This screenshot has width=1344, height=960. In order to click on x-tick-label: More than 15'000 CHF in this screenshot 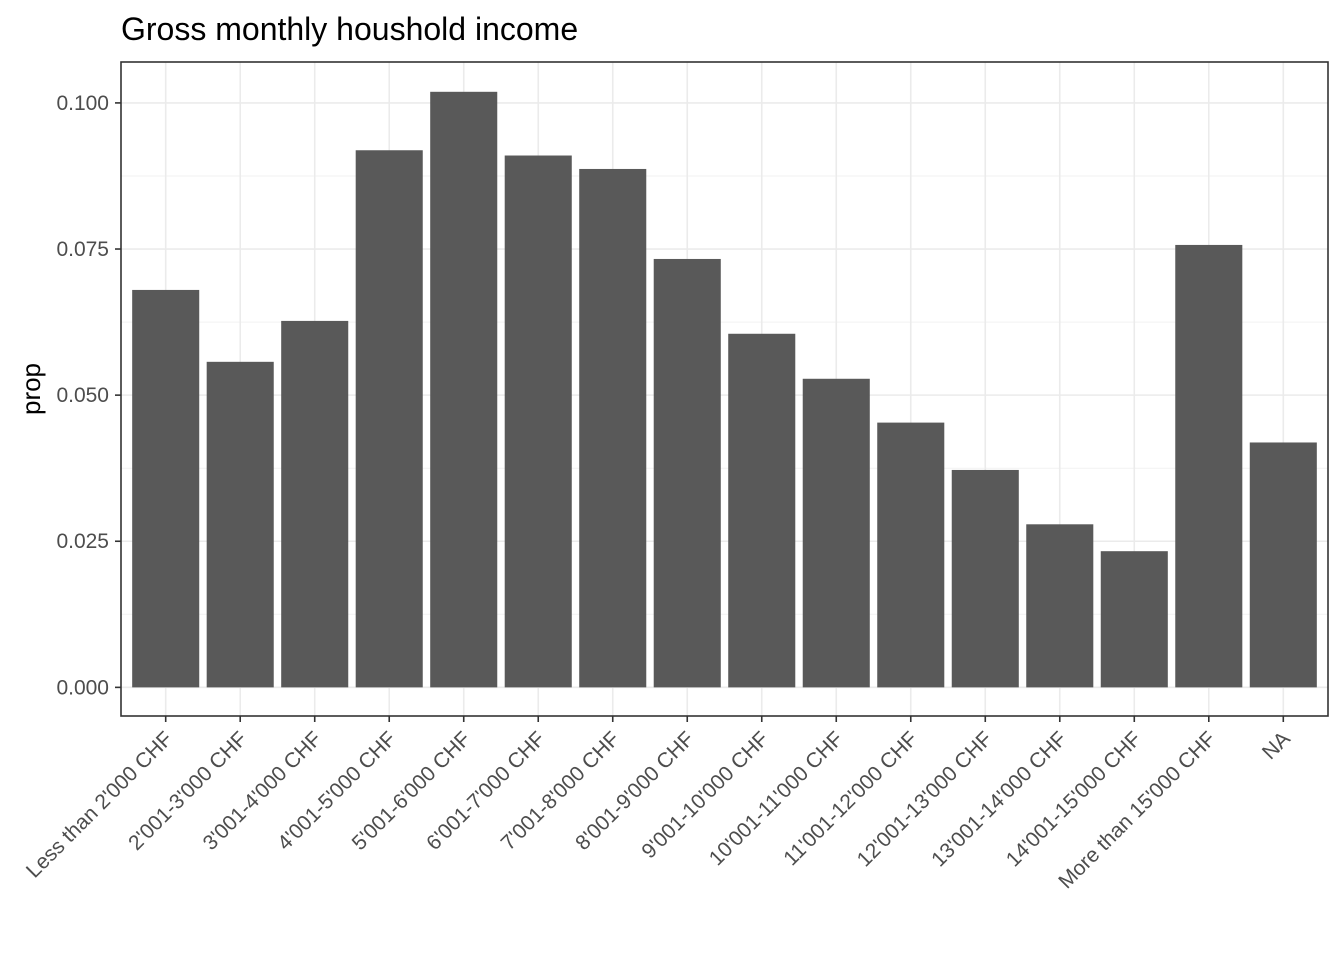, I will do `click(1137, 810)`.